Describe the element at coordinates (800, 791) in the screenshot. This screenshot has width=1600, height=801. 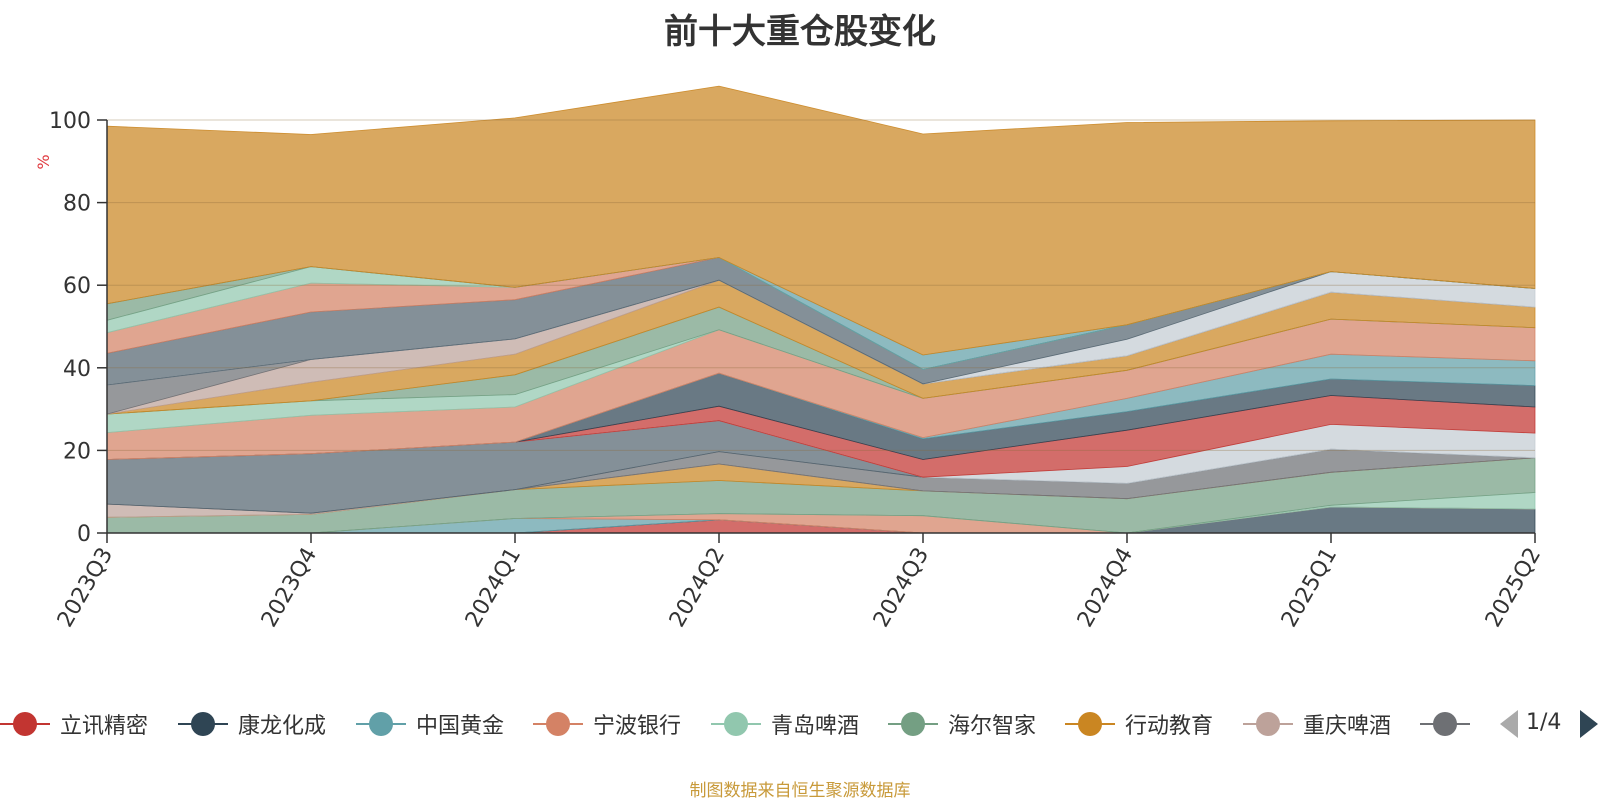
I see `source-note: 制图数据来自恒生聚源数据库` at that location.